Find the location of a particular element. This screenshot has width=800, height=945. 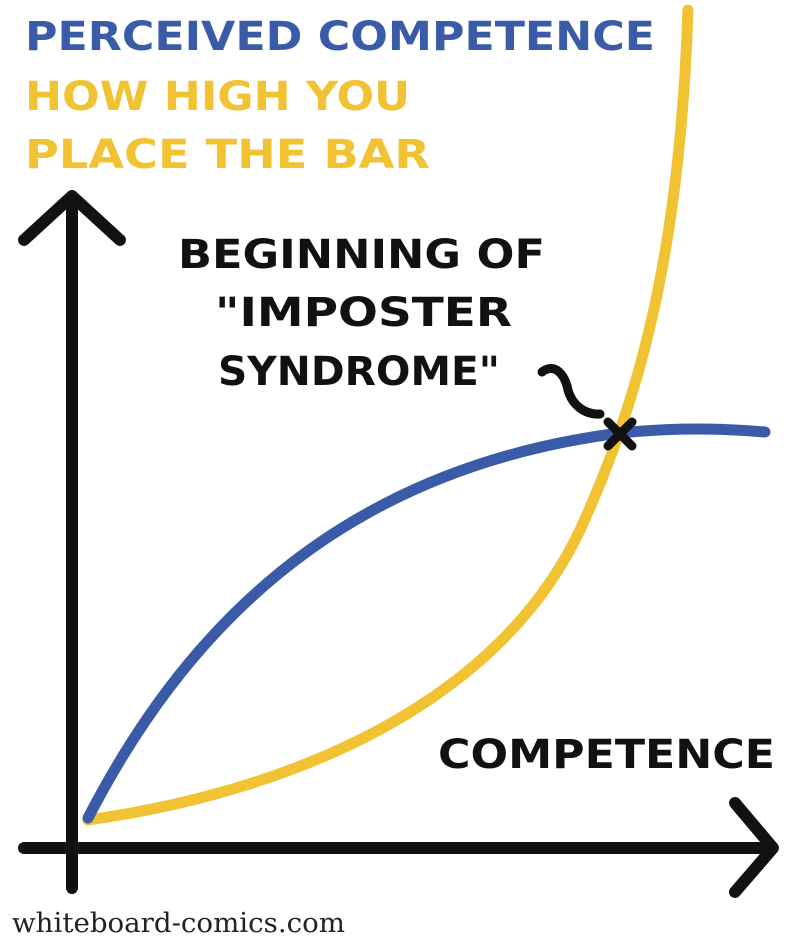

x-arrow is located at coordinates (754, 847).